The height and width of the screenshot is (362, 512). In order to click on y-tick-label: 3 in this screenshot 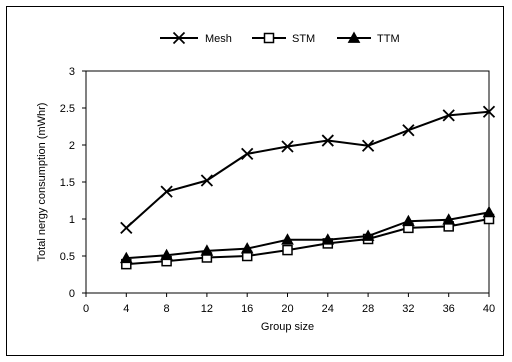, I will do `click(72, 72)`.